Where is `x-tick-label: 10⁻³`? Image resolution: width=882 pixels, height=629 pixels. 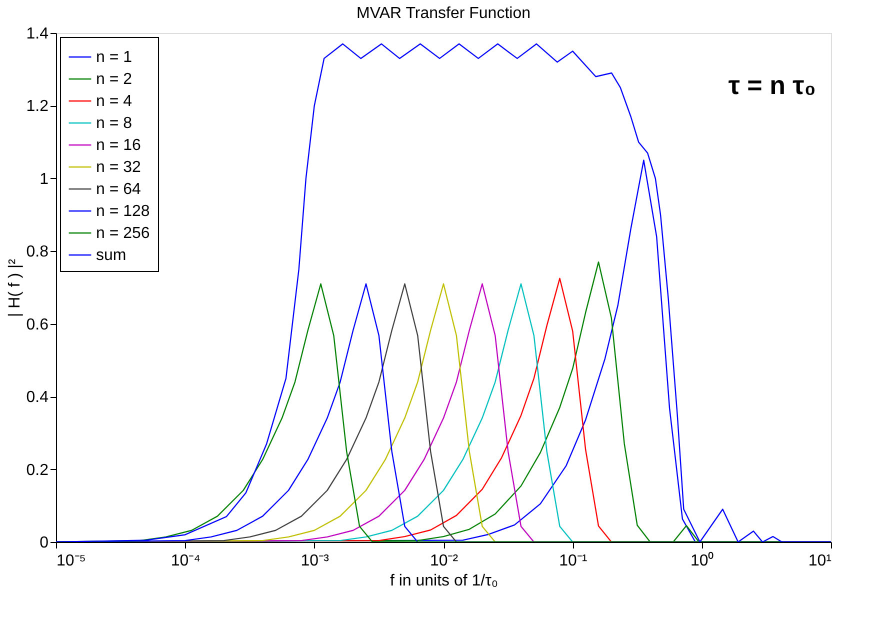
x-tick-label: 10⁻³ is located at coordinates (315, 561).